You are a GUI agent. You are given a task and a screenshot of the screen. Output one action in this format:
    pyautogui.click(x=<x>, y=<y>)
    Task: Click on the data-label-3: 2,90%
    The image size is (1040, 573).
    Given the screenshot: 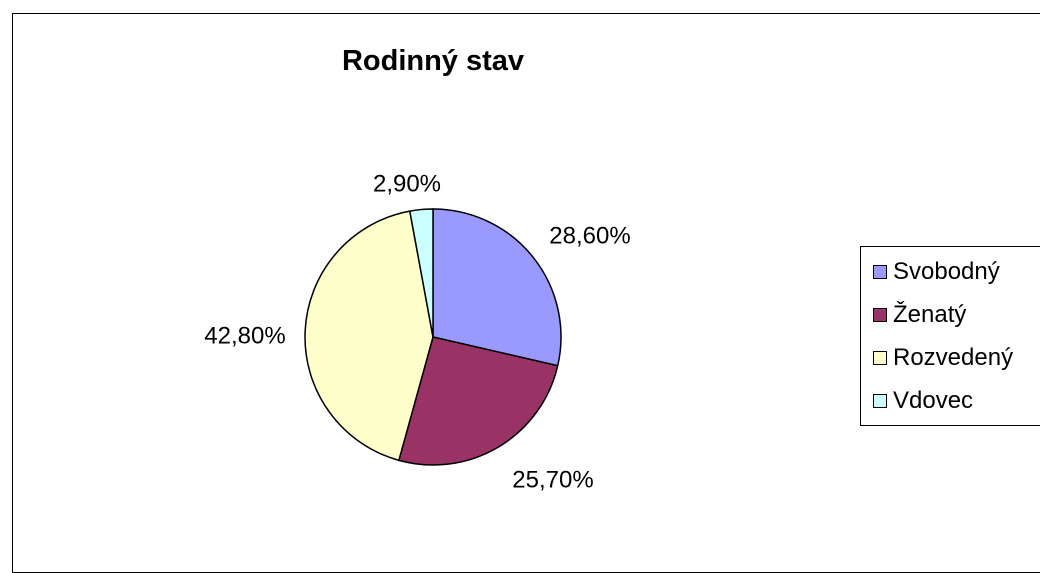 What is the action you would take?
    pyautogui.click(x=407, y=183)
    